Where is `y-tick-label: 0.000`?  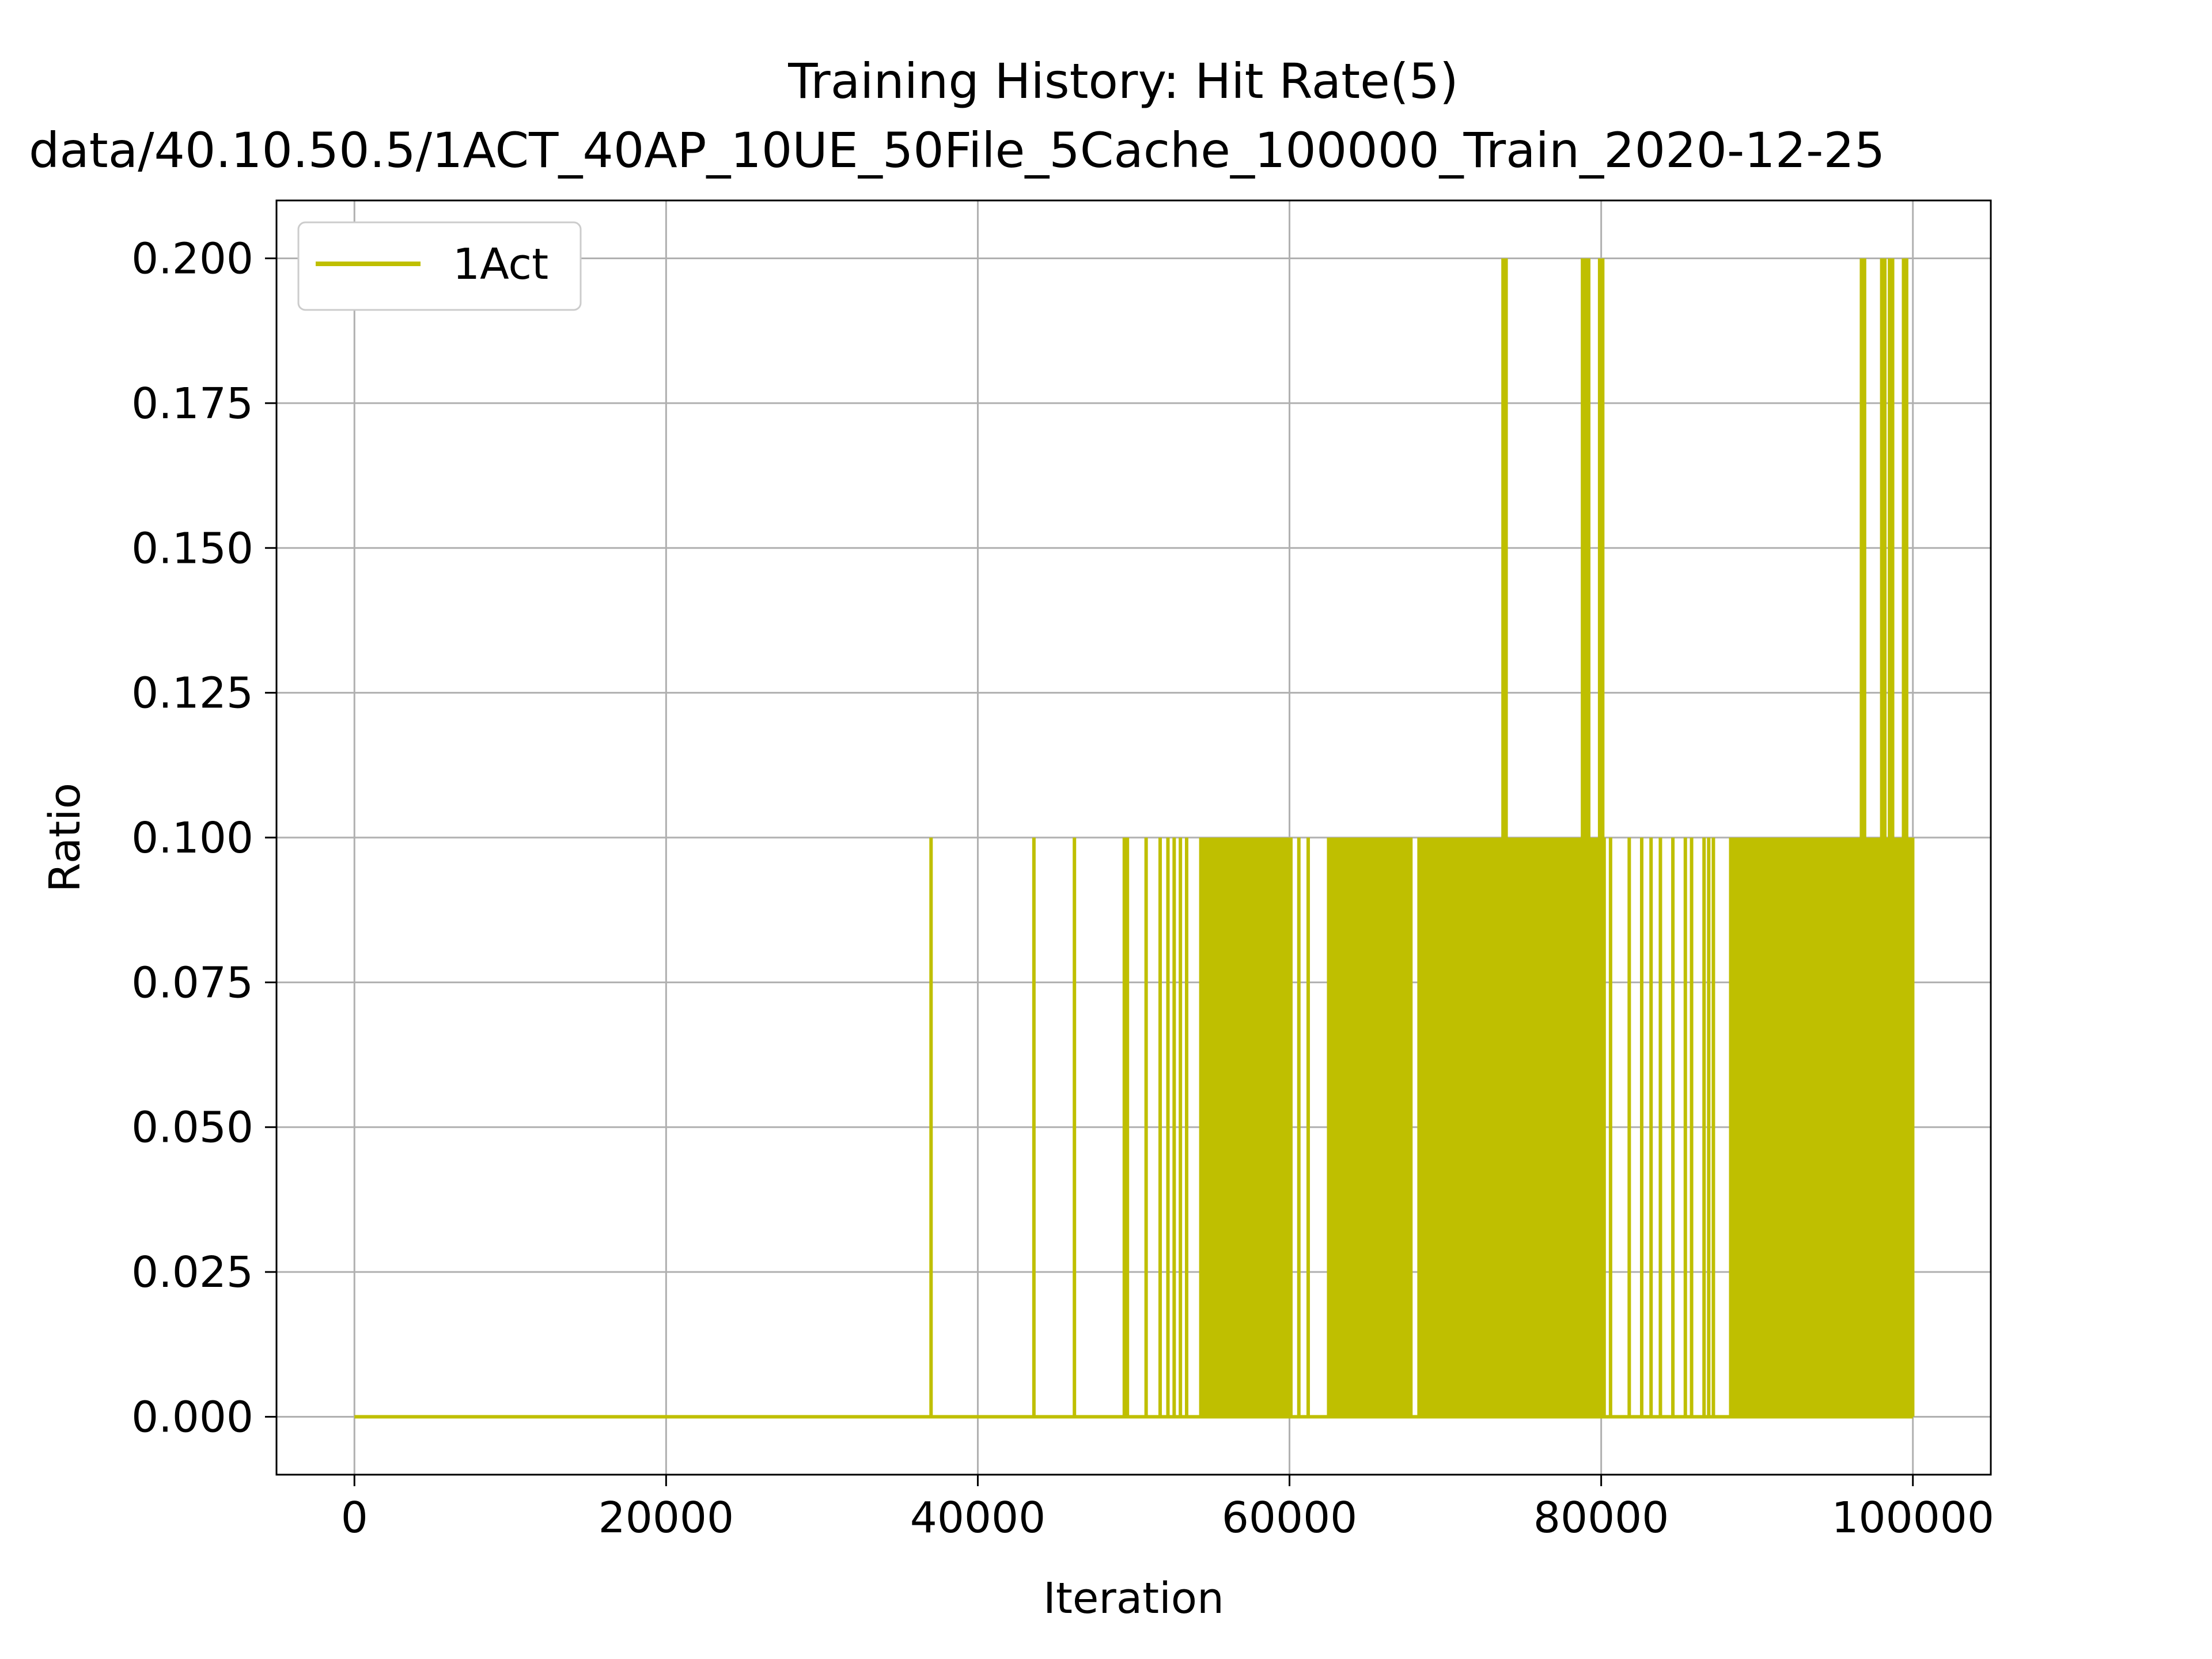
y-tick-label: 0.000 is located at coordinates (192, 1417).